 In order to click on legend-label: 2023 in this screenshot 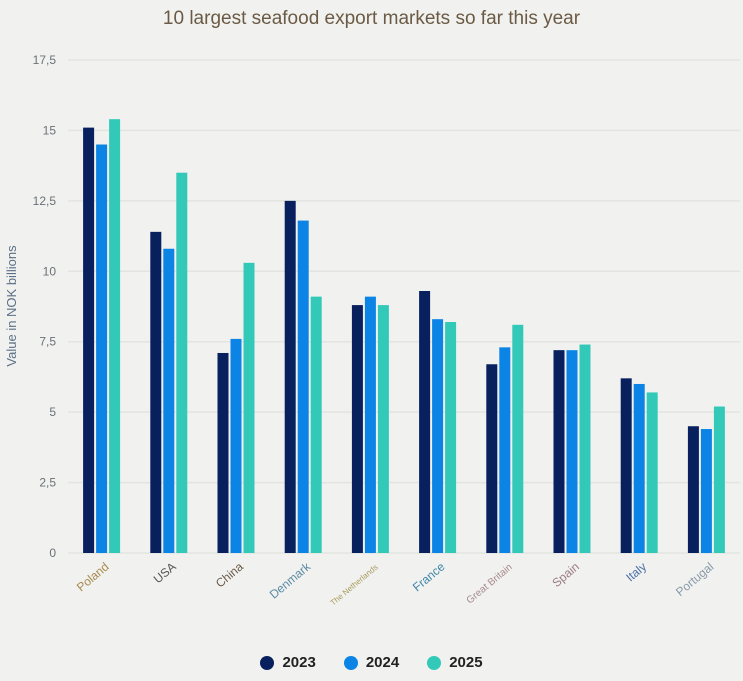, I will do `click(299, 662)`.